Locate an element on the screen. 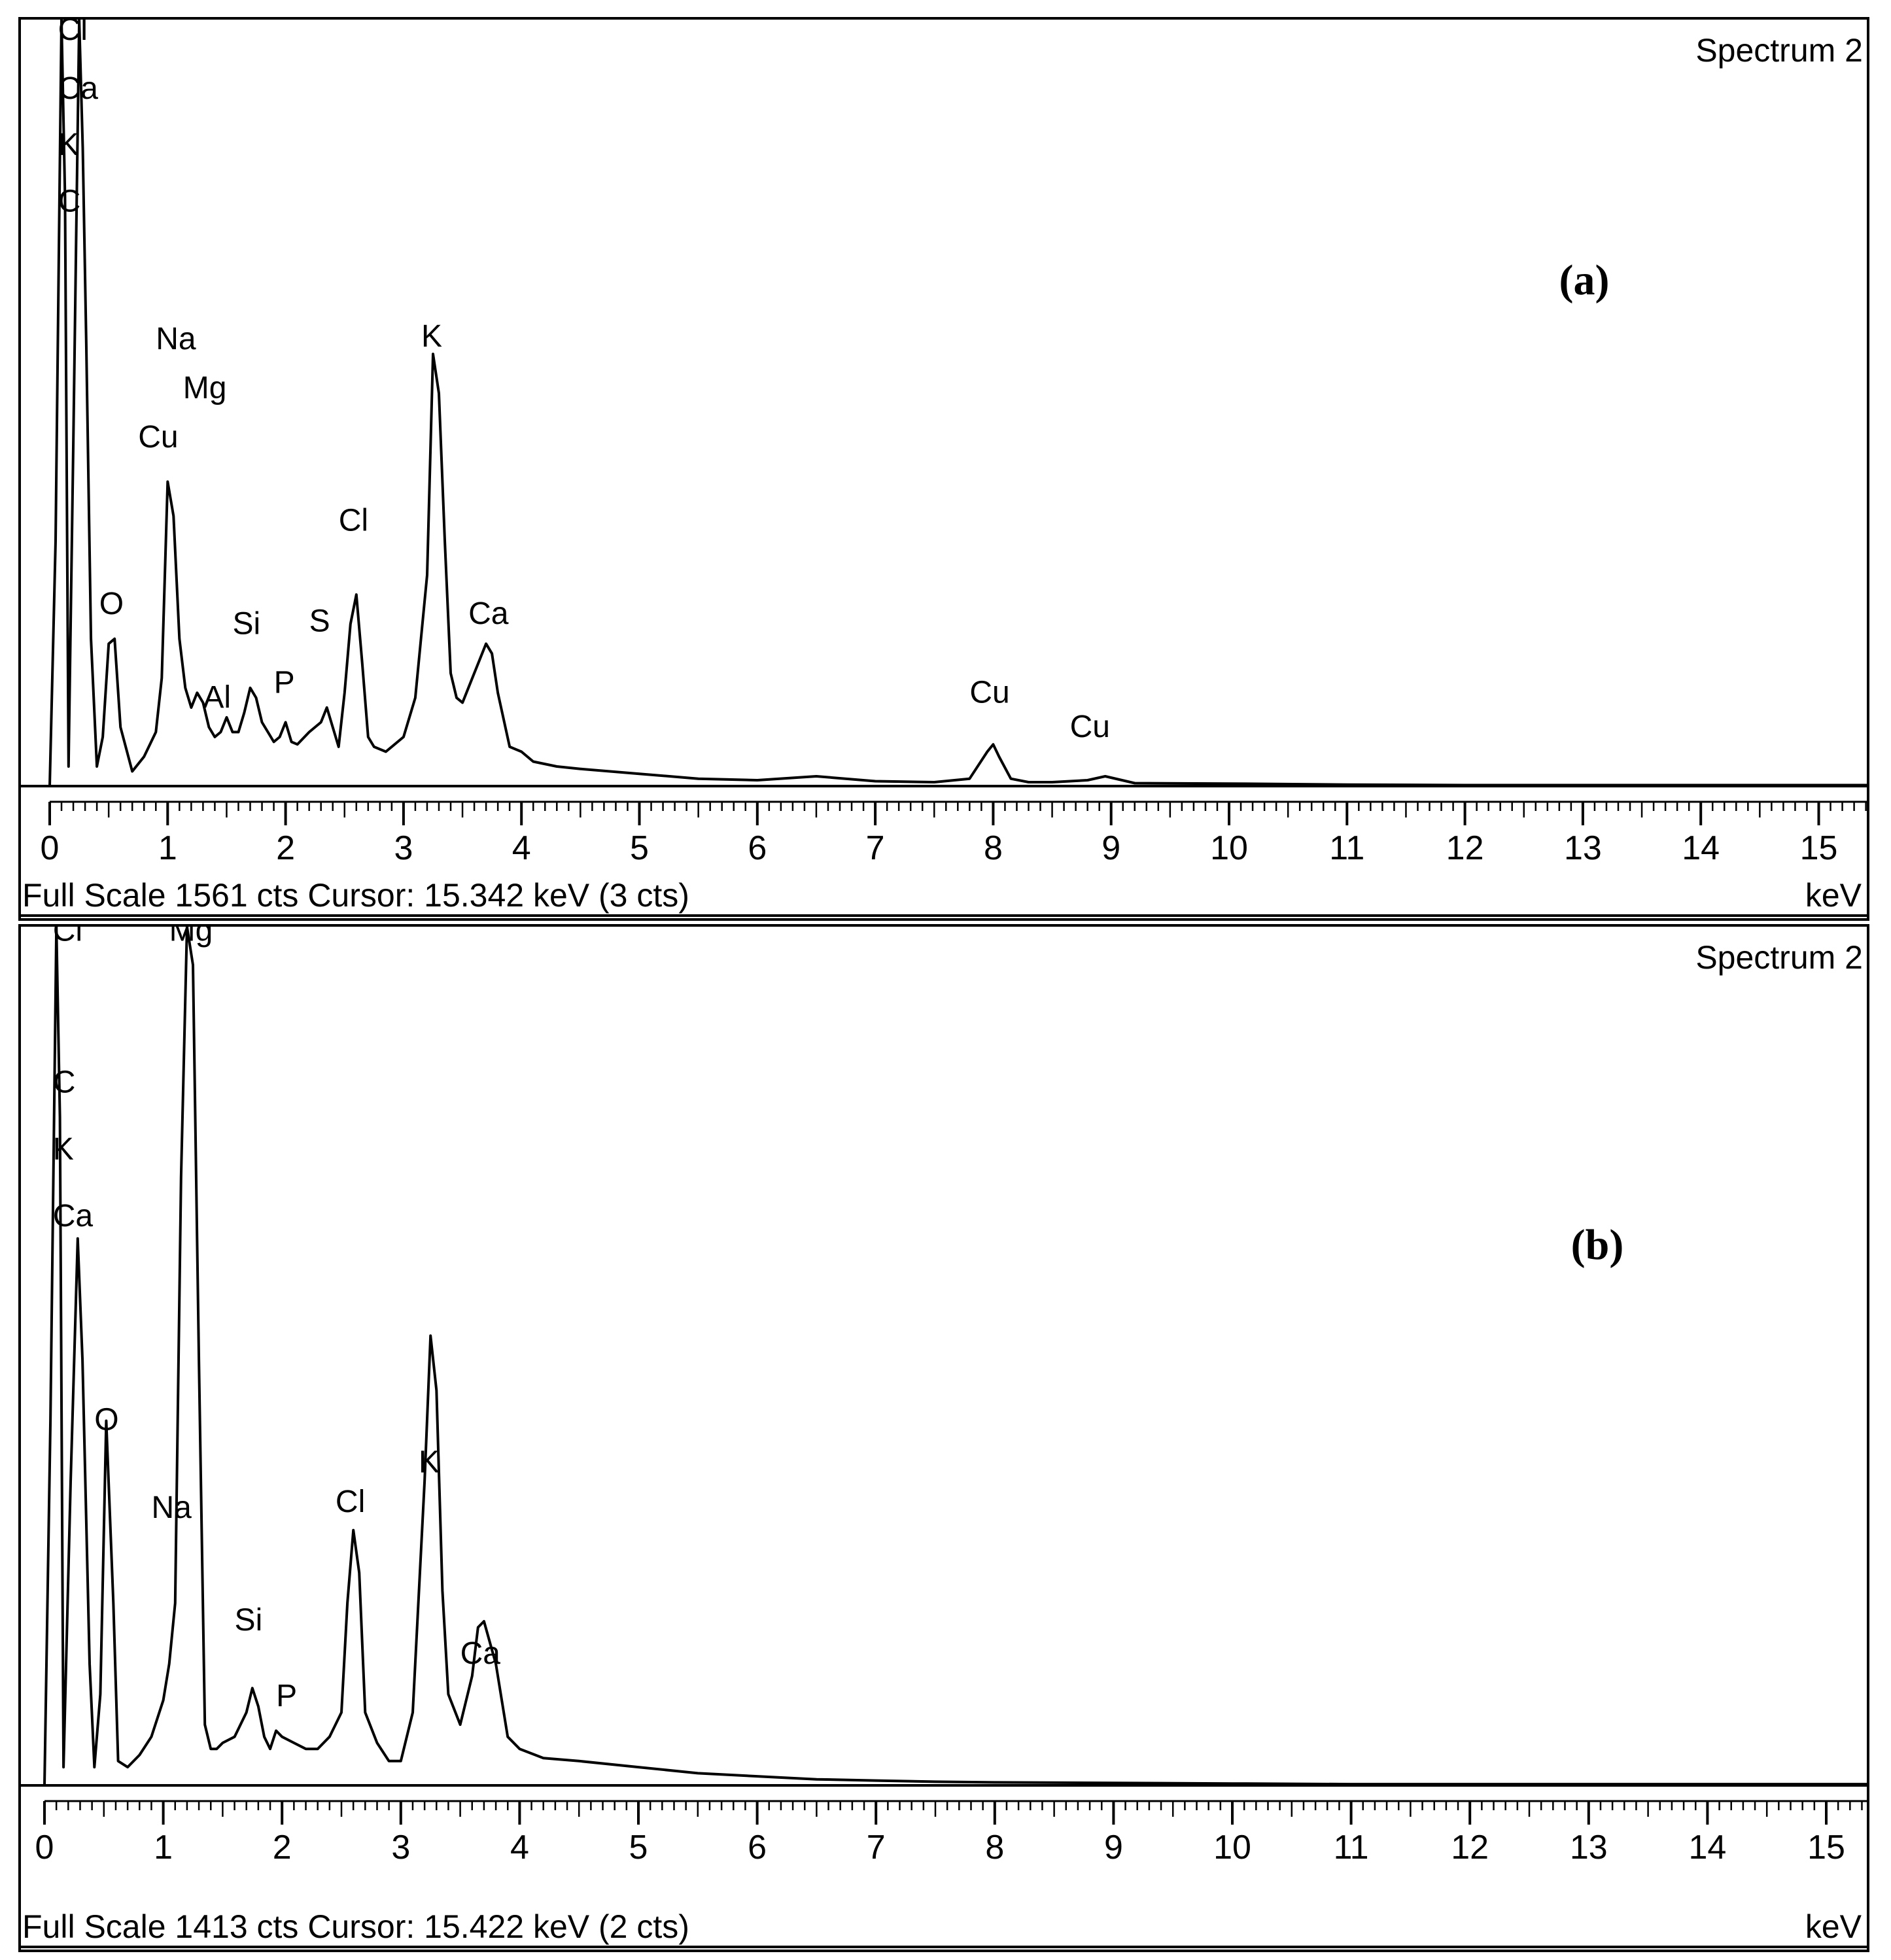 The image size is (1891, 1960). panel-label: (a) is located at coordinates (1584, 280).